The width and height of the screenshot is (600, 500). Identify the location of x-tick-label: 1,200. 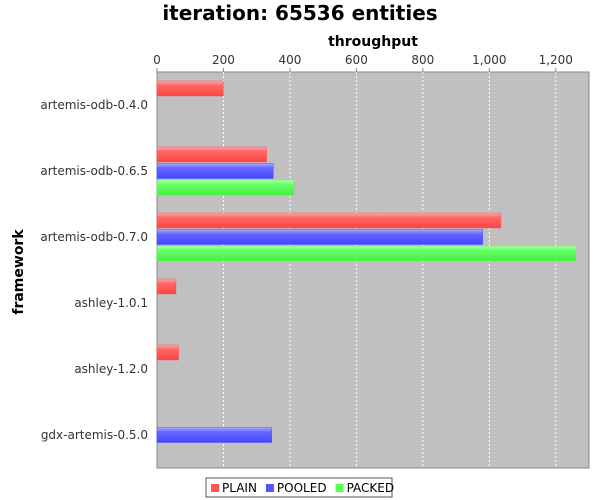
(556, 60).